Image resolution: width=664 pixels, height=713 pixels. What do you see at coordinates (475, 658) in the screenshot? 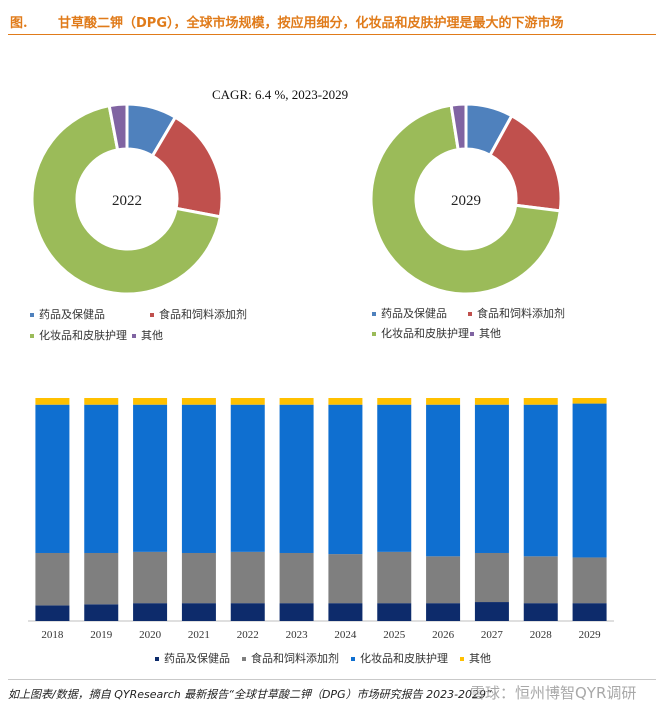
I see `legend-bar-item-4: 其他` at bounding box center [475, 658].